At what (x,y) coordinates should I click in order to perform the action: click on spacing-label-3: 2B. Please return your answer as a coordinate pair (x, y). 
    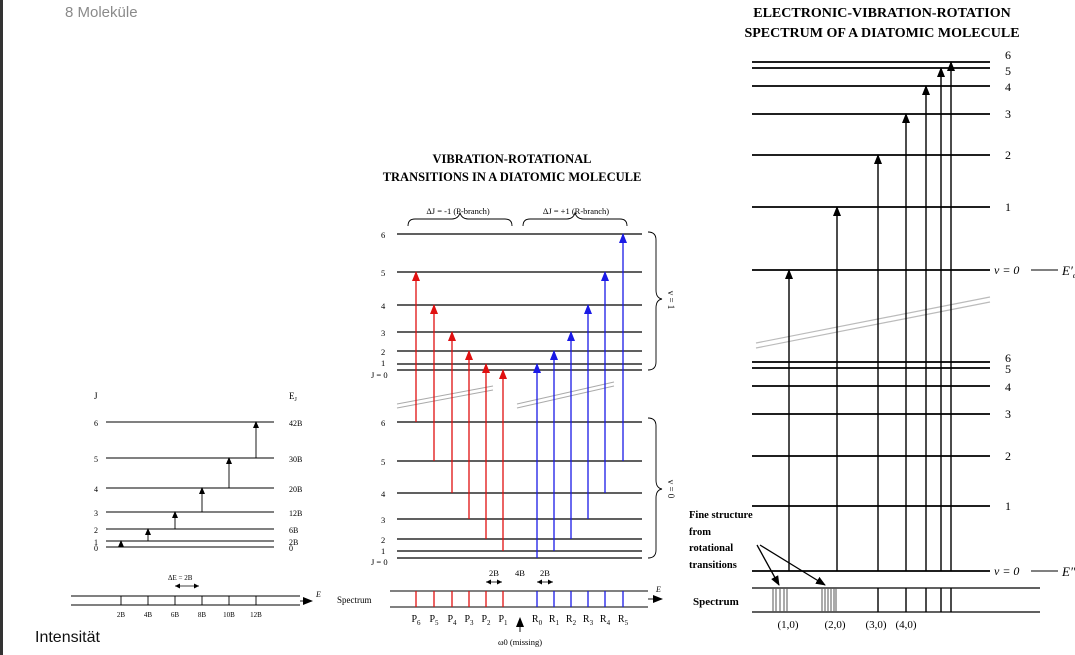
    Looking at the image, I should click on (545, 573).